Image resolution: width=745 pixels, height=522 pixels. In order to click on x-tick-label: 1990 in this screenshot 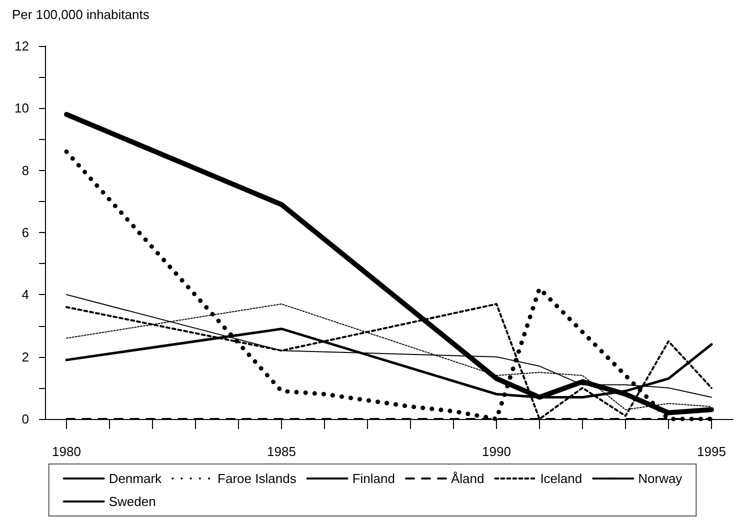, I will do `click(496, 451)`.